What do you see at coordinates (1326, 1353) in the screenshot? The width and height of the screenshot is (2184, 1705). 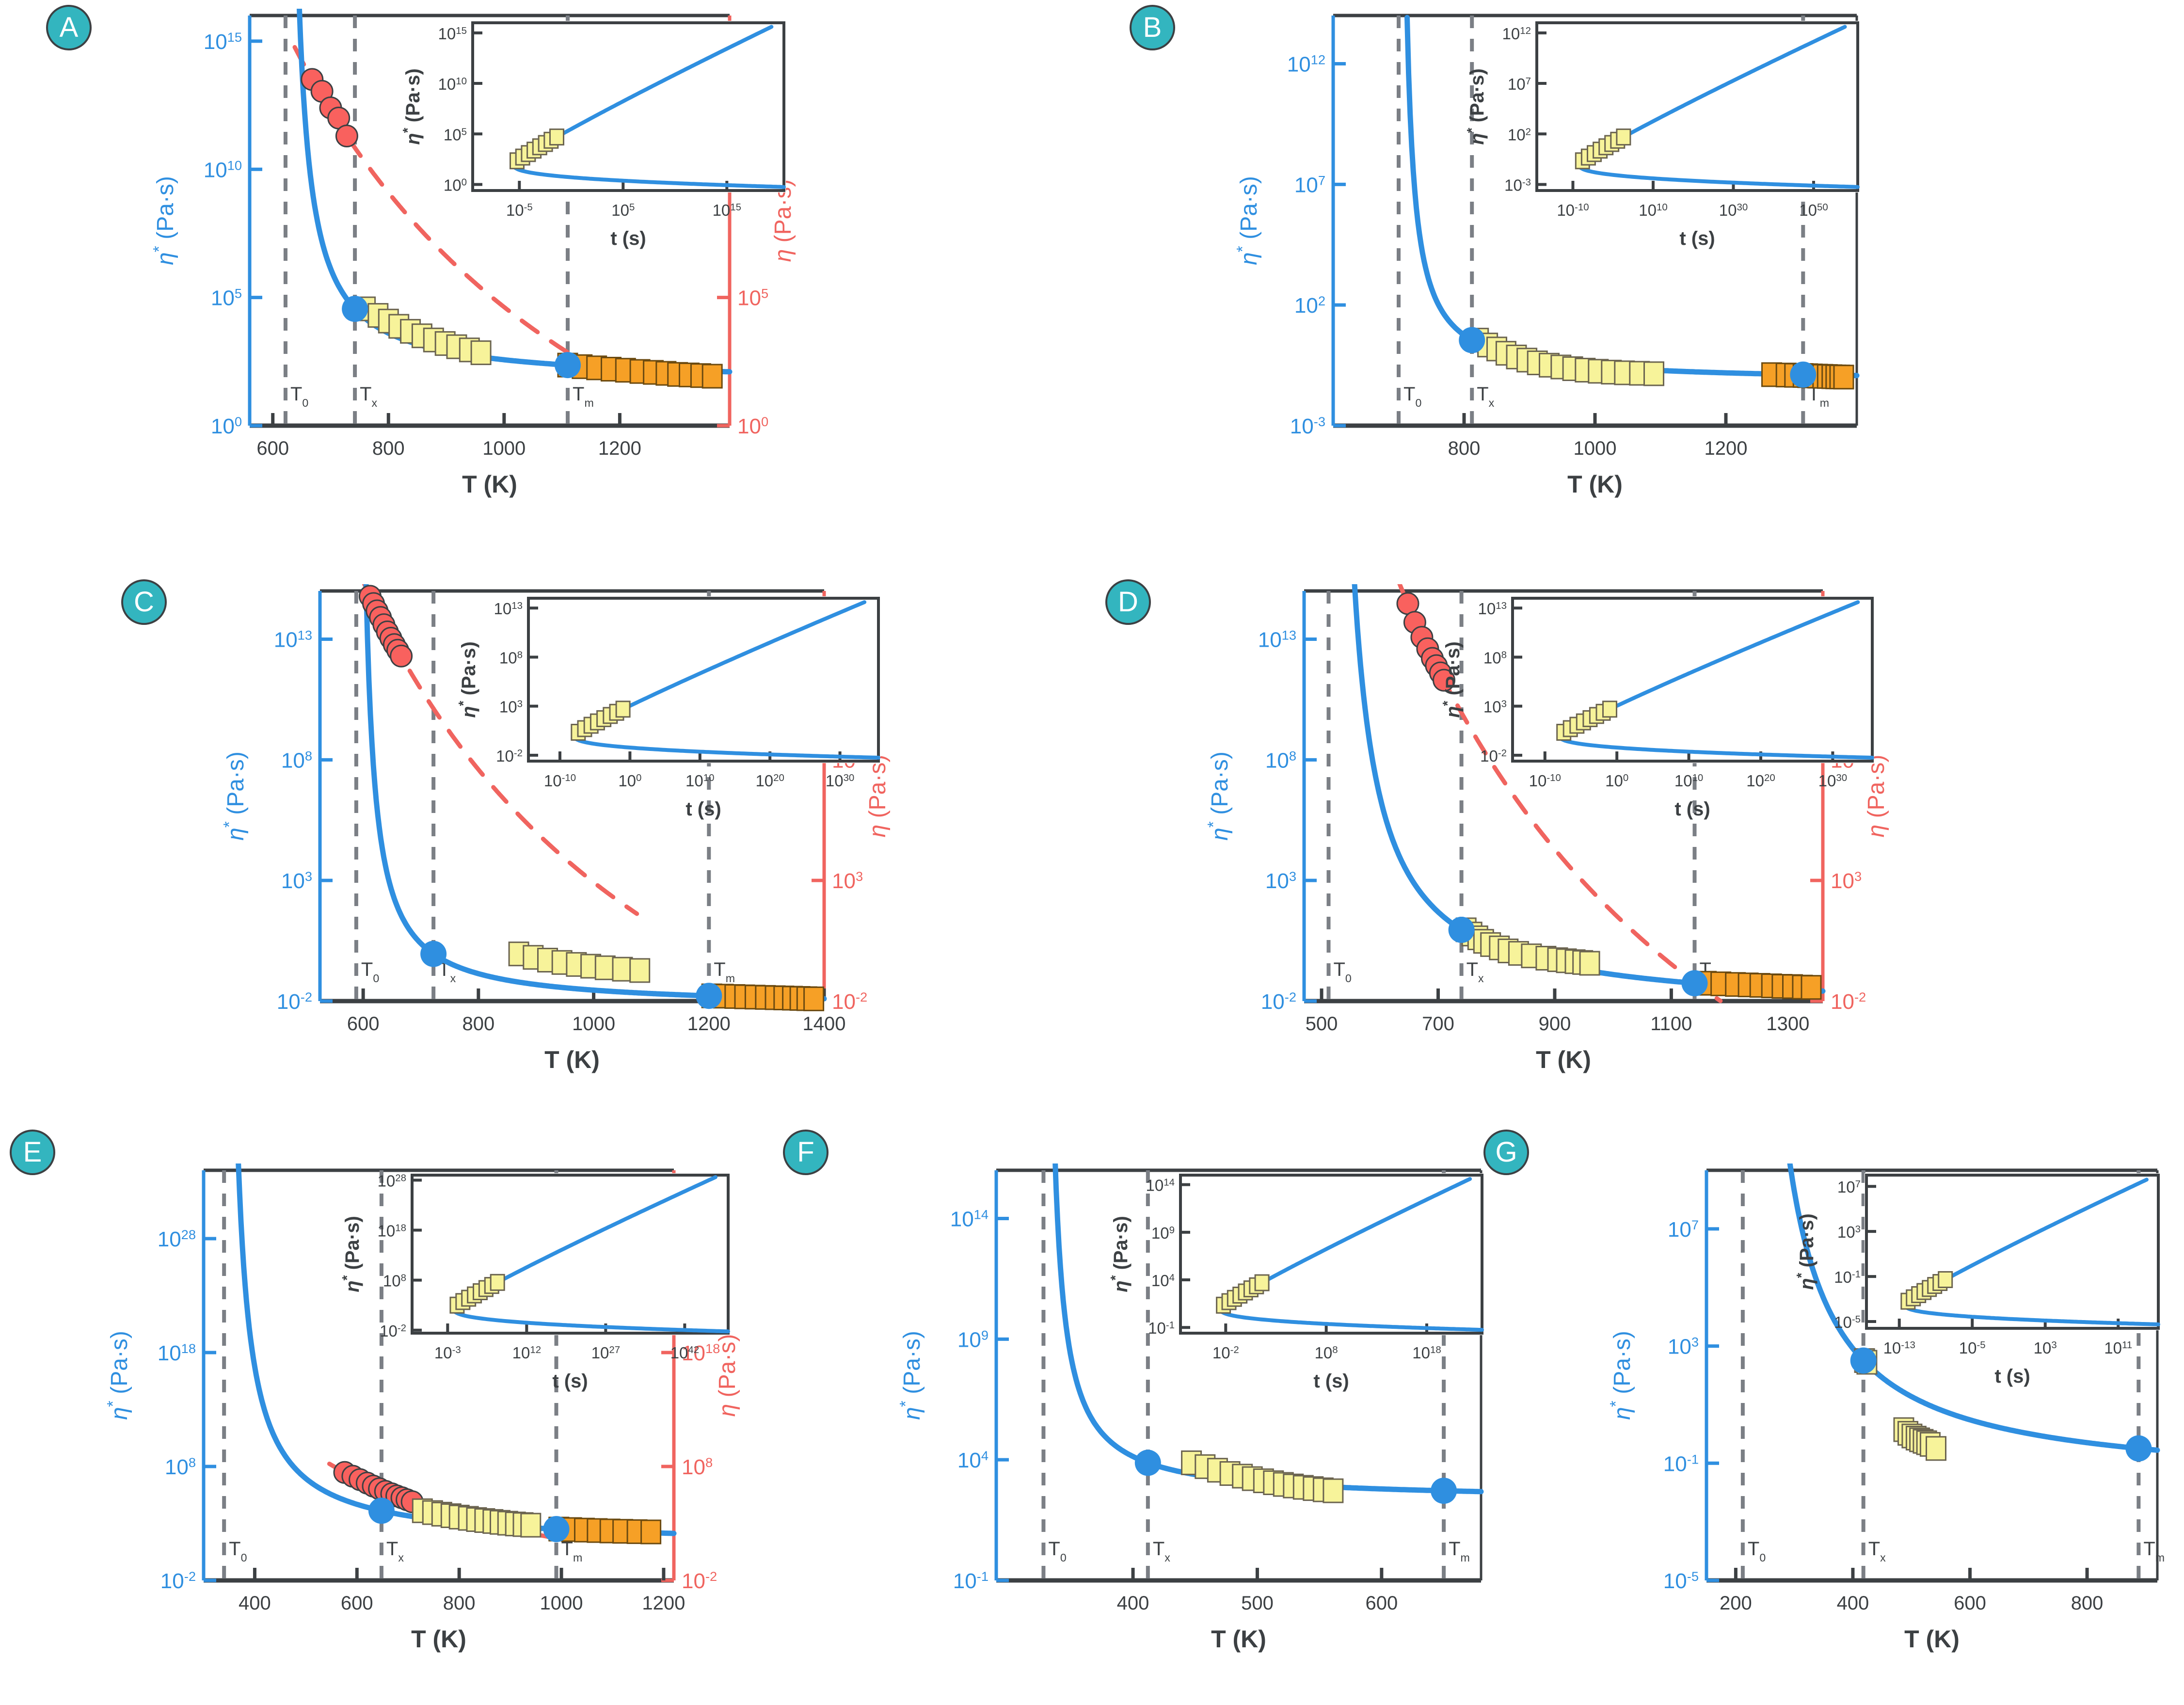 I see `inset-x-tick-label: 10⁸` at bounding box center [1326, 1353].